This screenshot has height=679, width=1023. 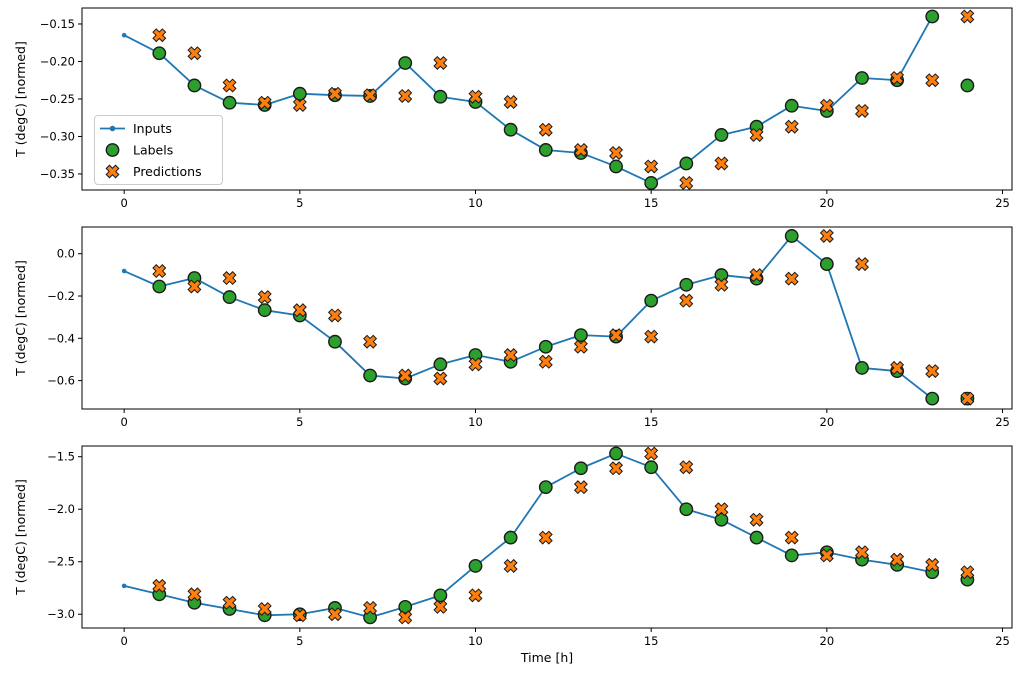 I want to click on legend-box, so click(x=158, y=150).